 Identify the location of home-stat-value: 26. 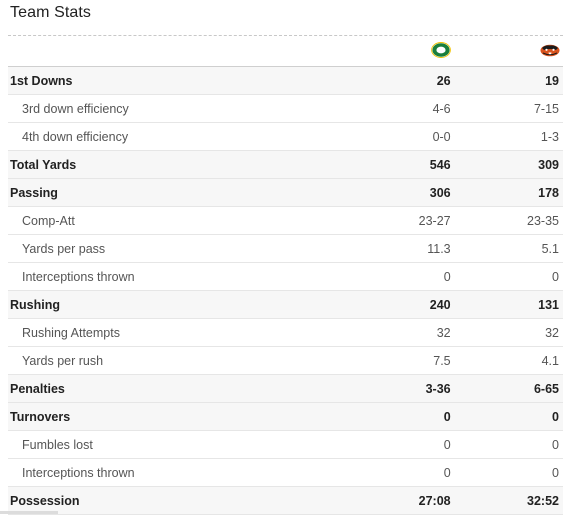
(443, 80).